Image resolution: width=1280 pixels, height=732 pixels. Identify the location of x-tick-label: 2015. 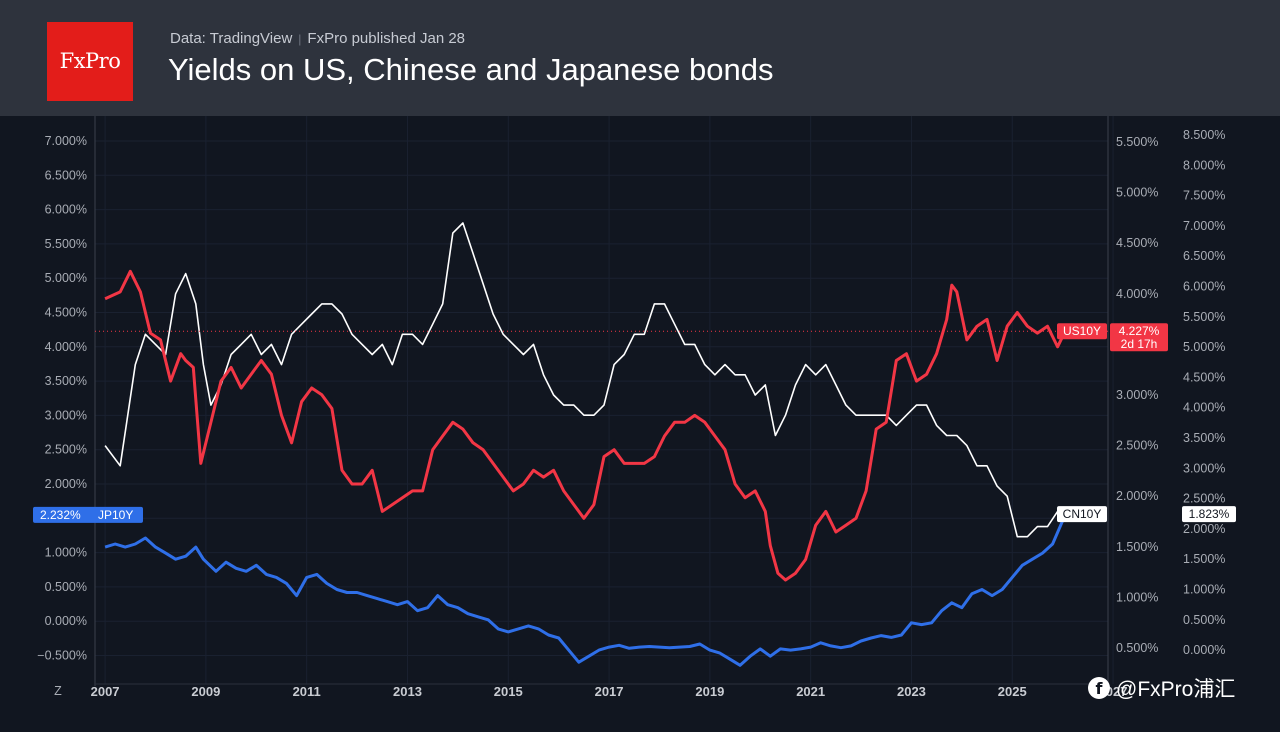
(508, 691).